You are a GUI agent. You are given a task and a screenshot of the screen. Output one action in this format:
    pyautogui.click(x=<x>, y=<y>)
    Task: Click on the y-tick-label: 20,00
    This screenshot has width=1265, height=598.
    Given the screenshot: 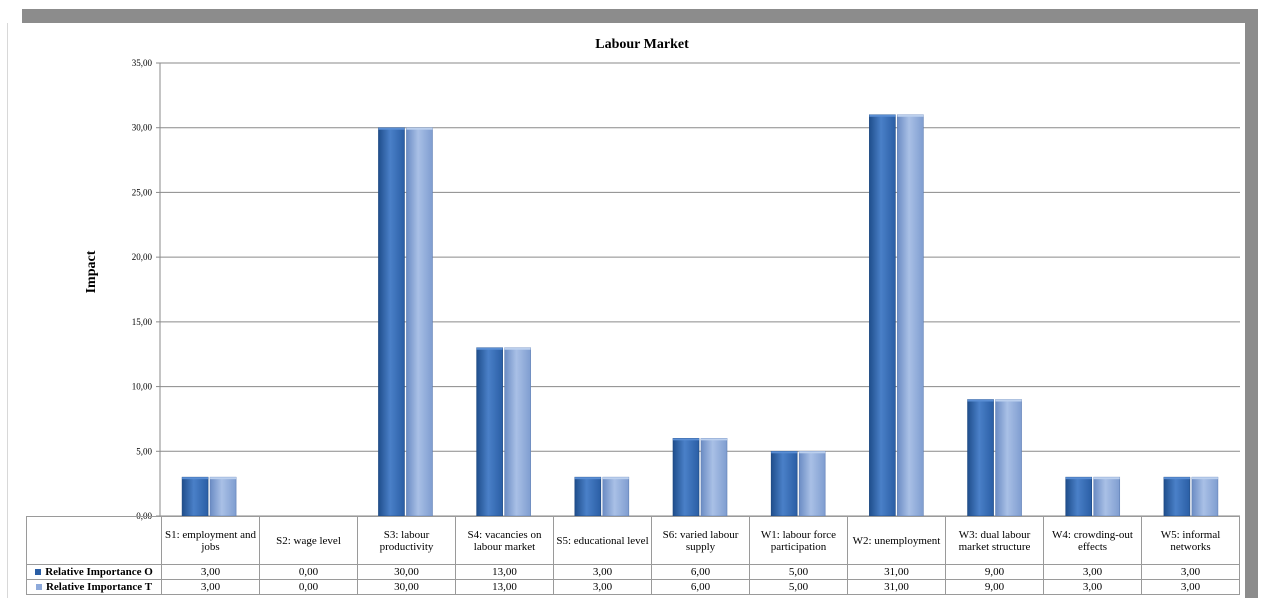 What is the action you would take?
    pyautogui.click(x=142, y=257)
    